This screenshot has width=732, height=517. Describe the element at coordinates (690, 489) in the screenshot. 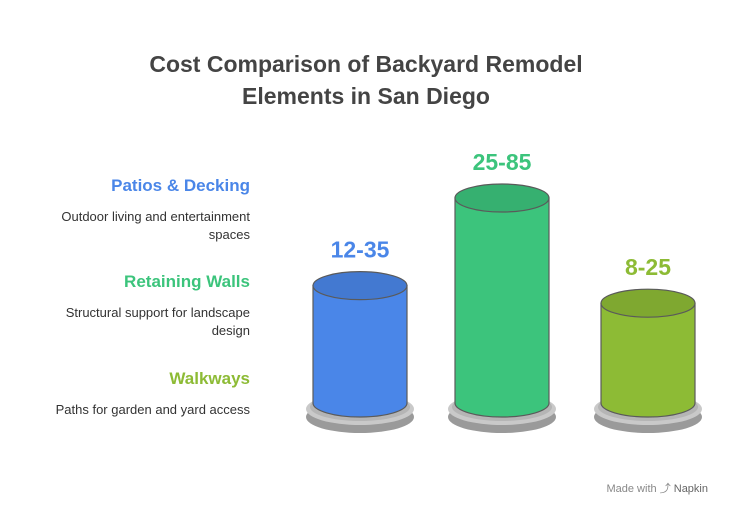

I see `footer-brand: Napkin` at that location.